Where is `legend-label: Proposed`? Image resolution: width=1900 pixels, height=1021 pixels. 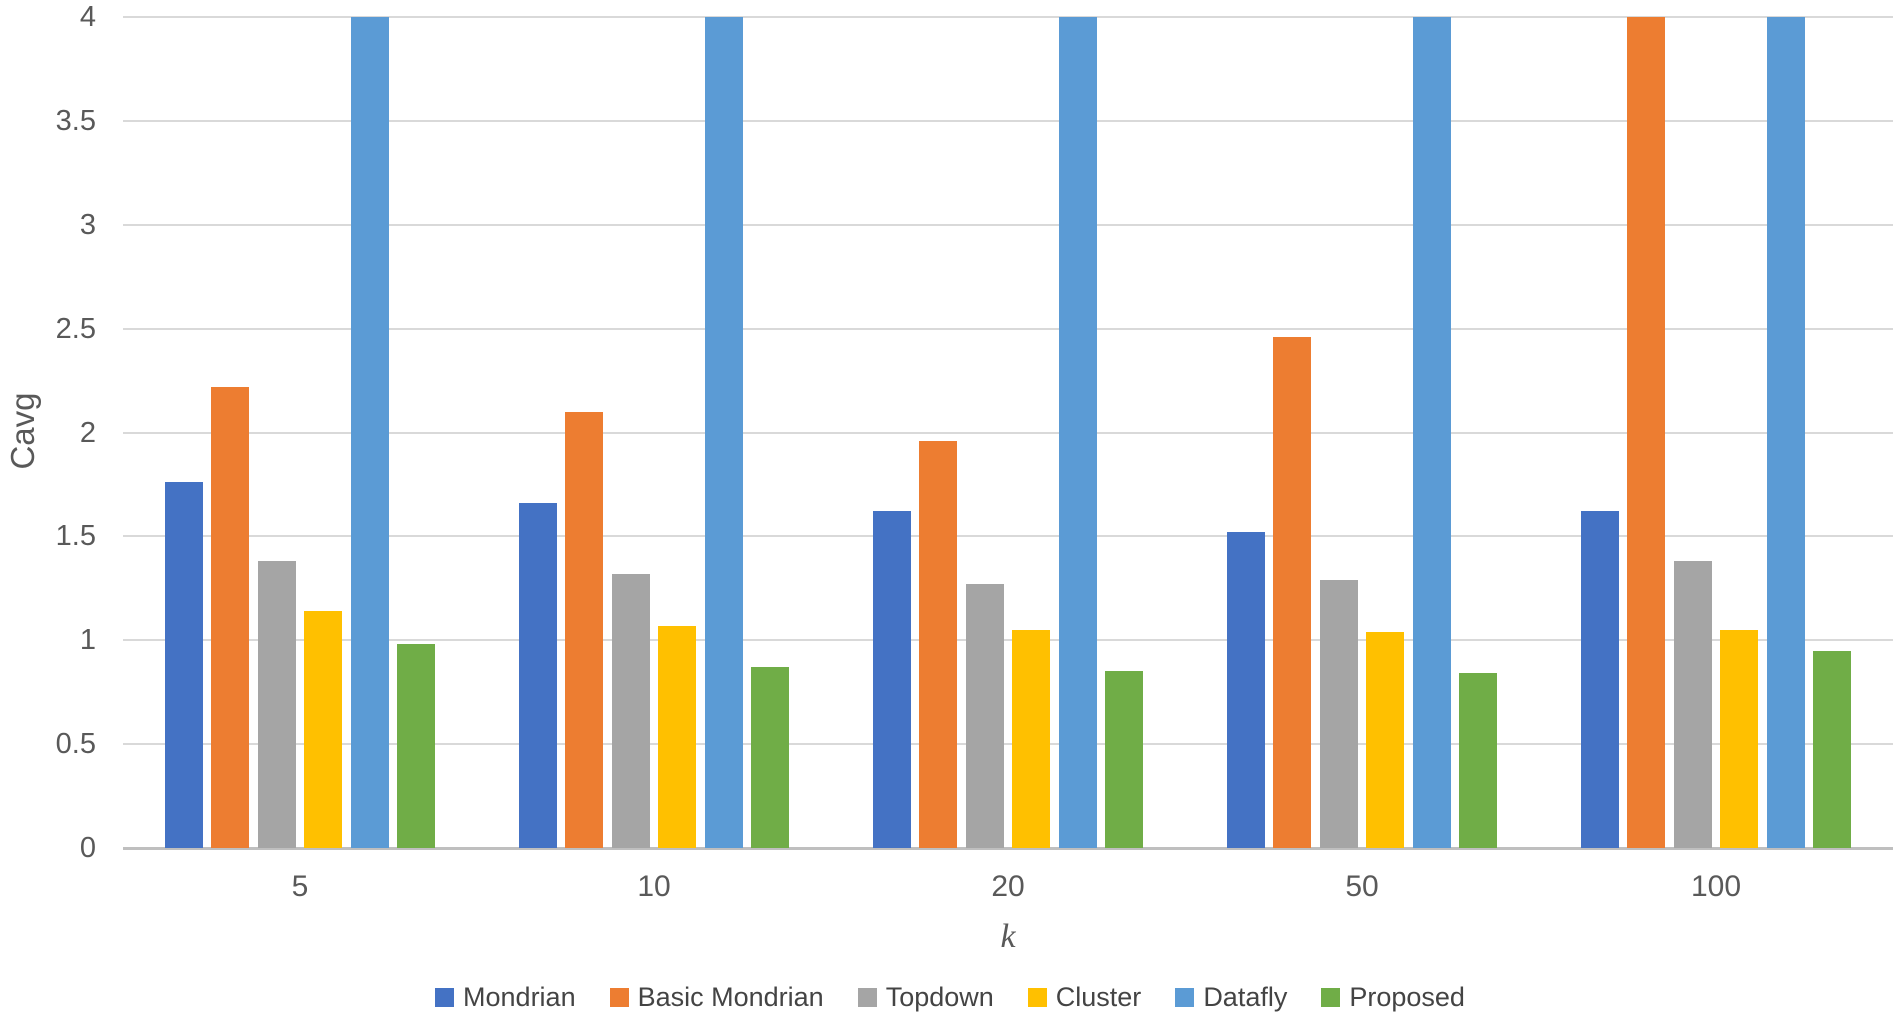
legend-label: Proposed is located at coordinates (1407, 997).